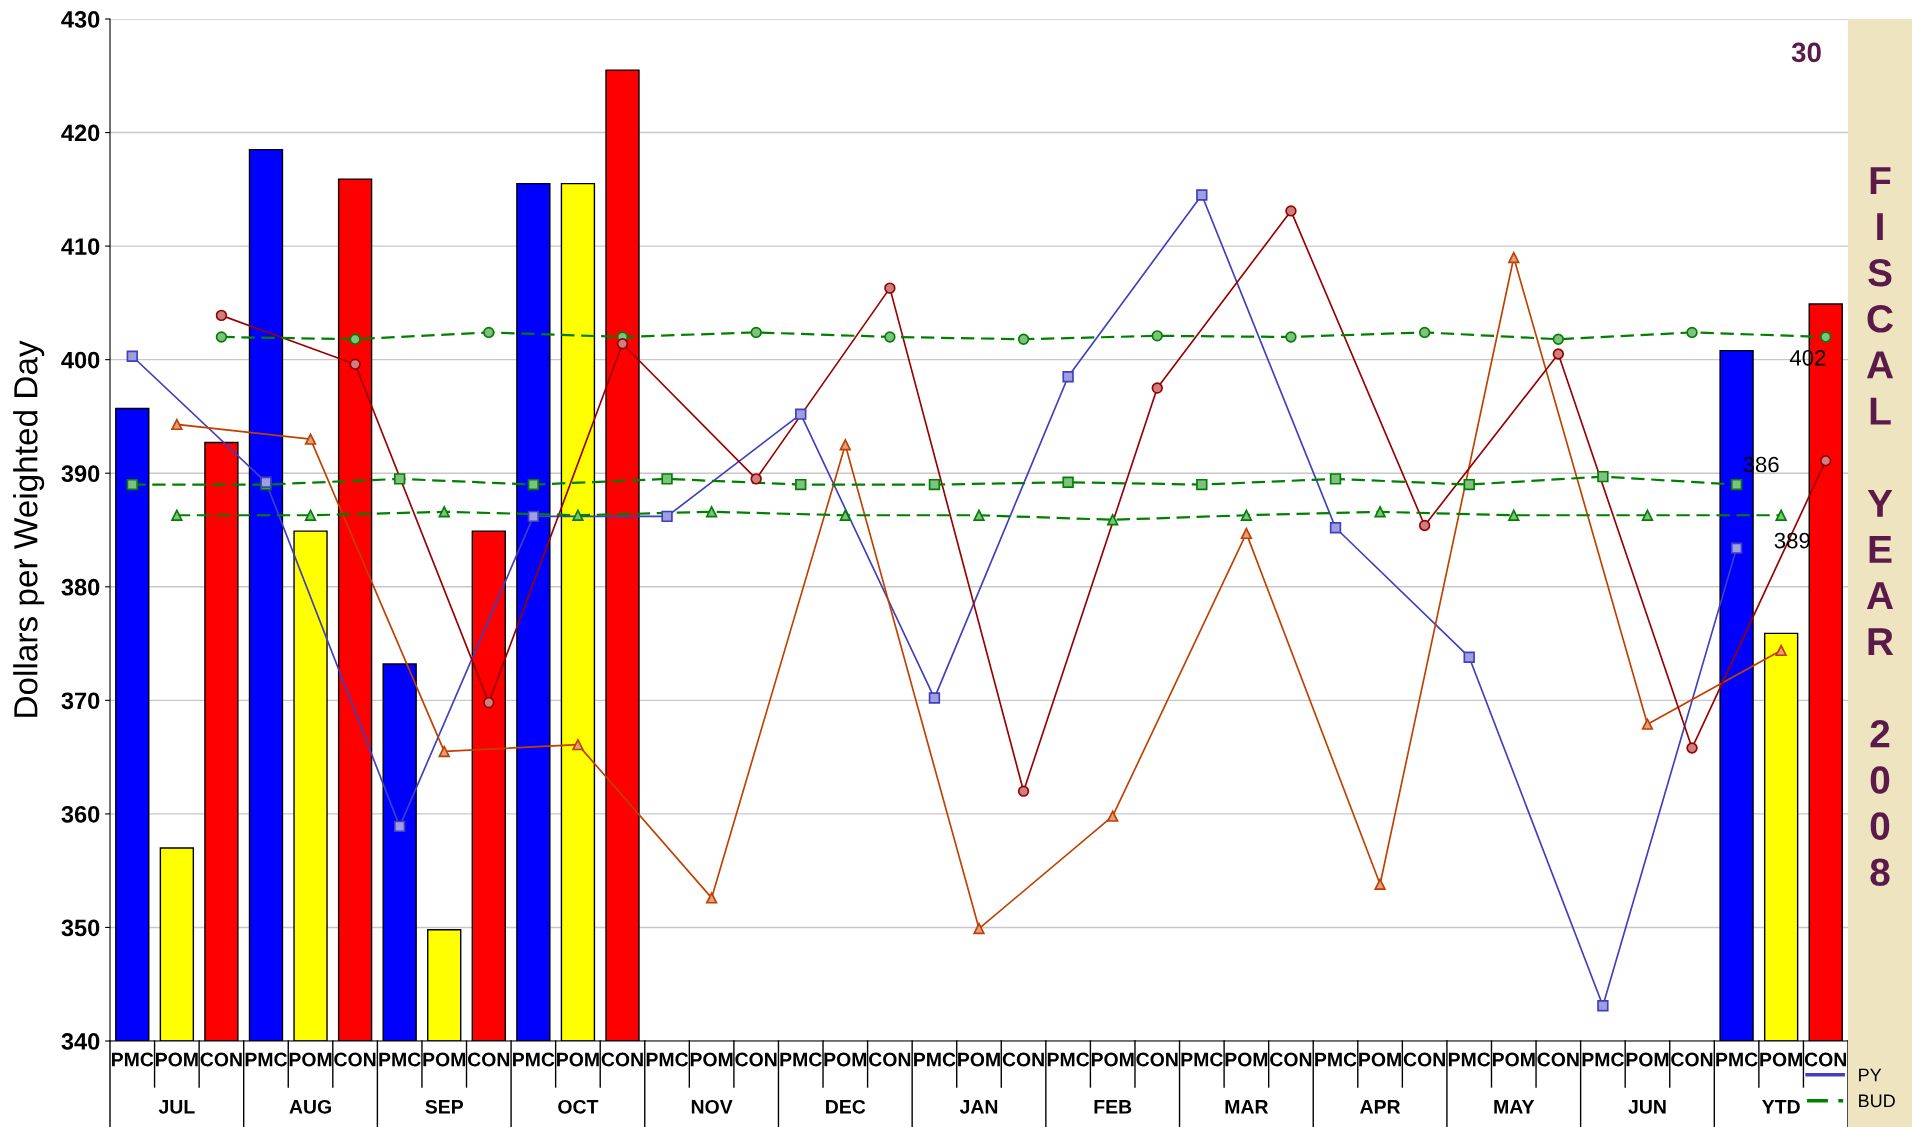 This screenshot has width=1912, height=1127. I want to click on y-tick-label: 350, so click(80, 928).